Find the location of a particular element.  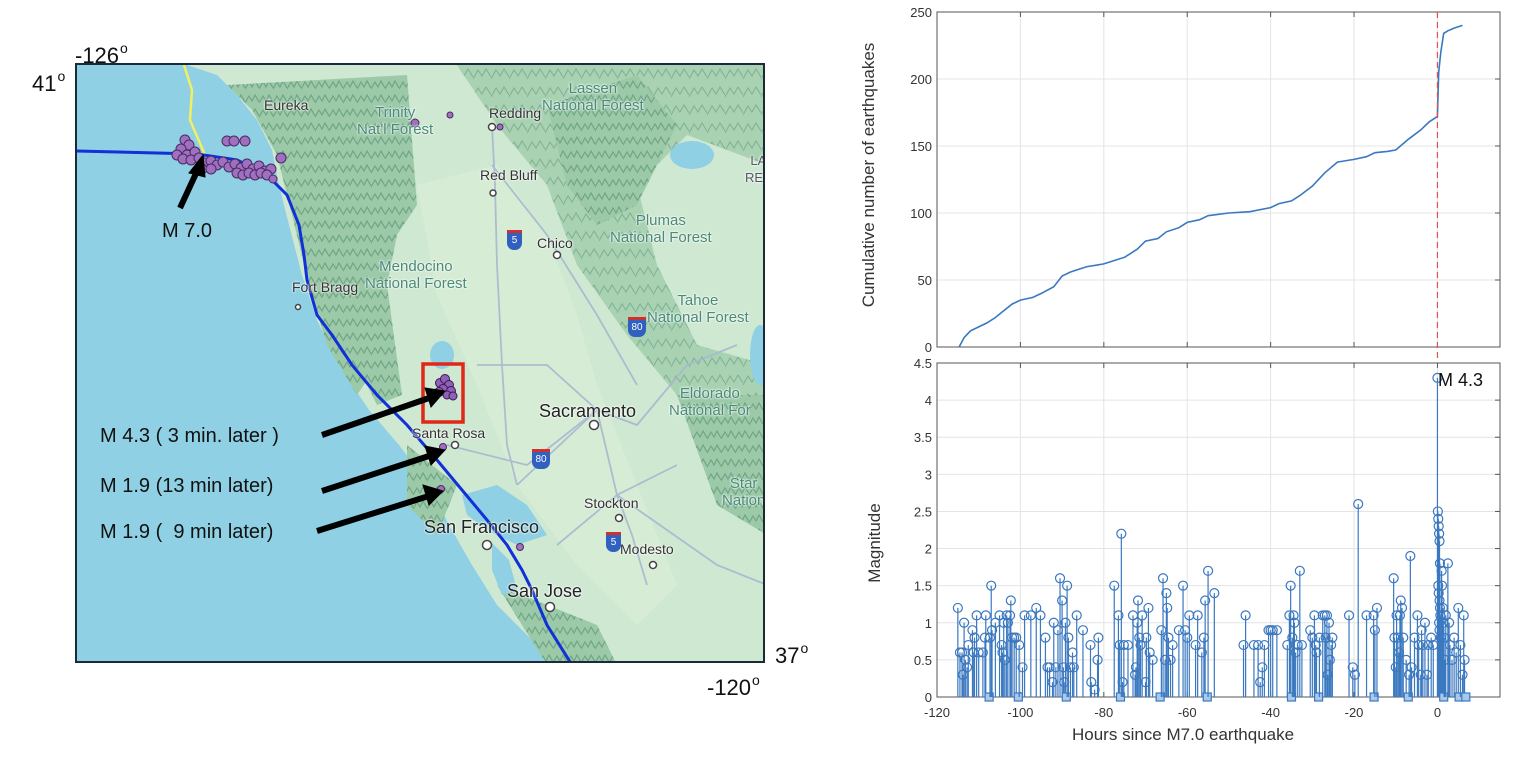

svg-text: -20 is located at coordinates (1354, 712).